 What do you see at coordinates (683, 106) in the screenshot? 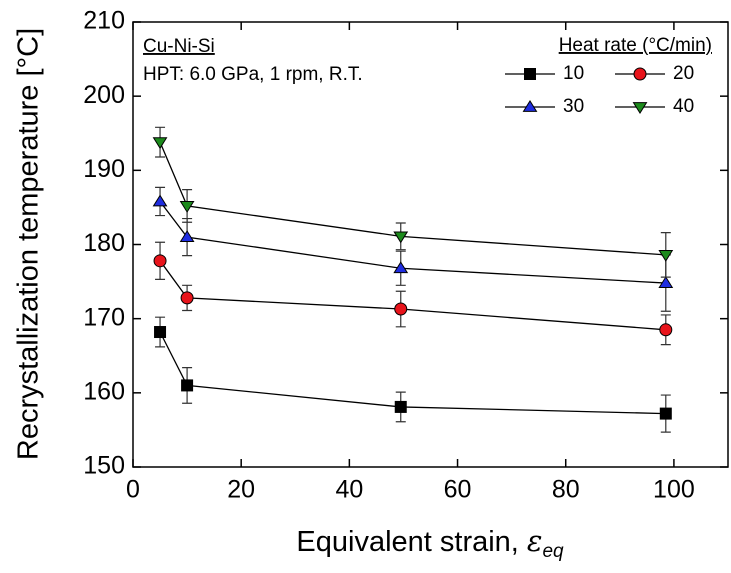
I see `legend-label: 40` at bounding box center [683, 106].